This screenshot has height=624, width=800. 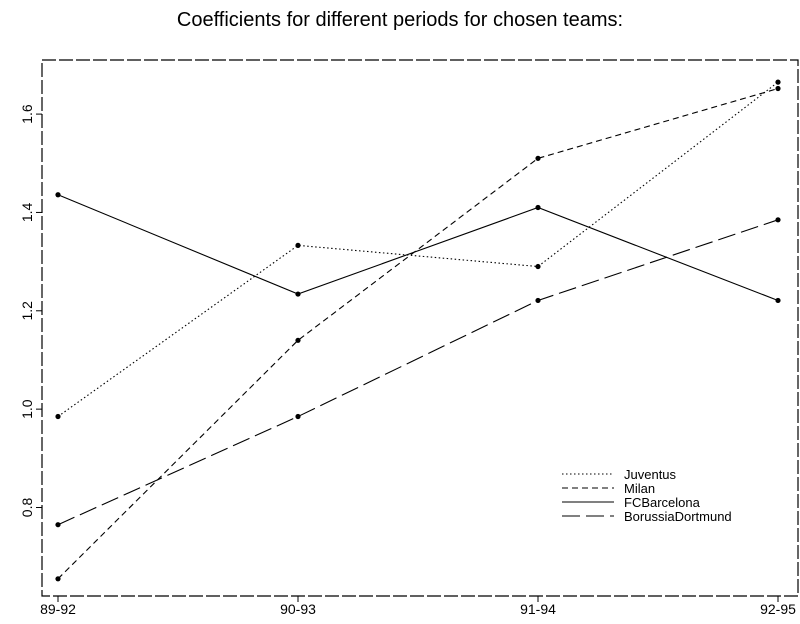 What do you see at coordinates (27, 508) in the screenshot?
I see `y-tick-label: 0.8` at bounding box center [27, 508].